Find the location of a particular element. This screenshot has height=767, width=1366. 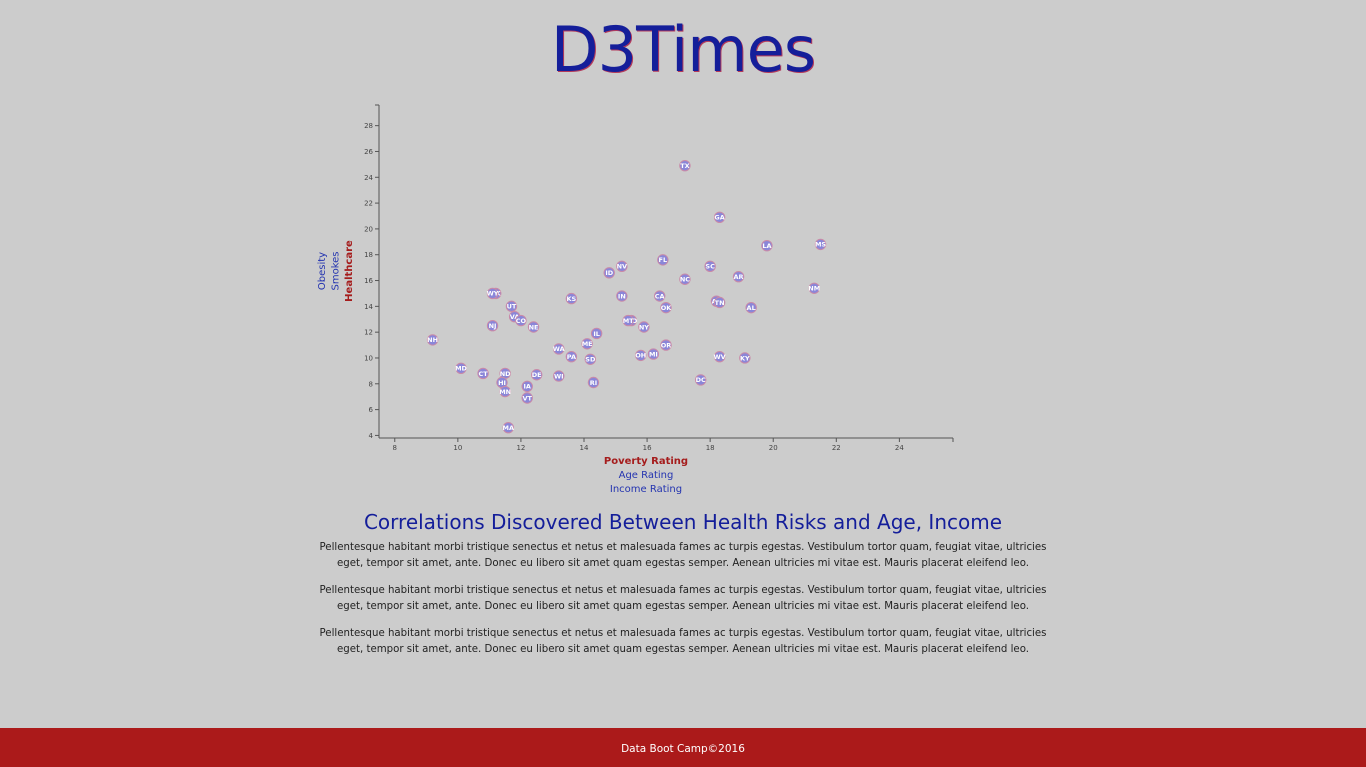

state-point-nh: NH is located at coordinates (432, 340).